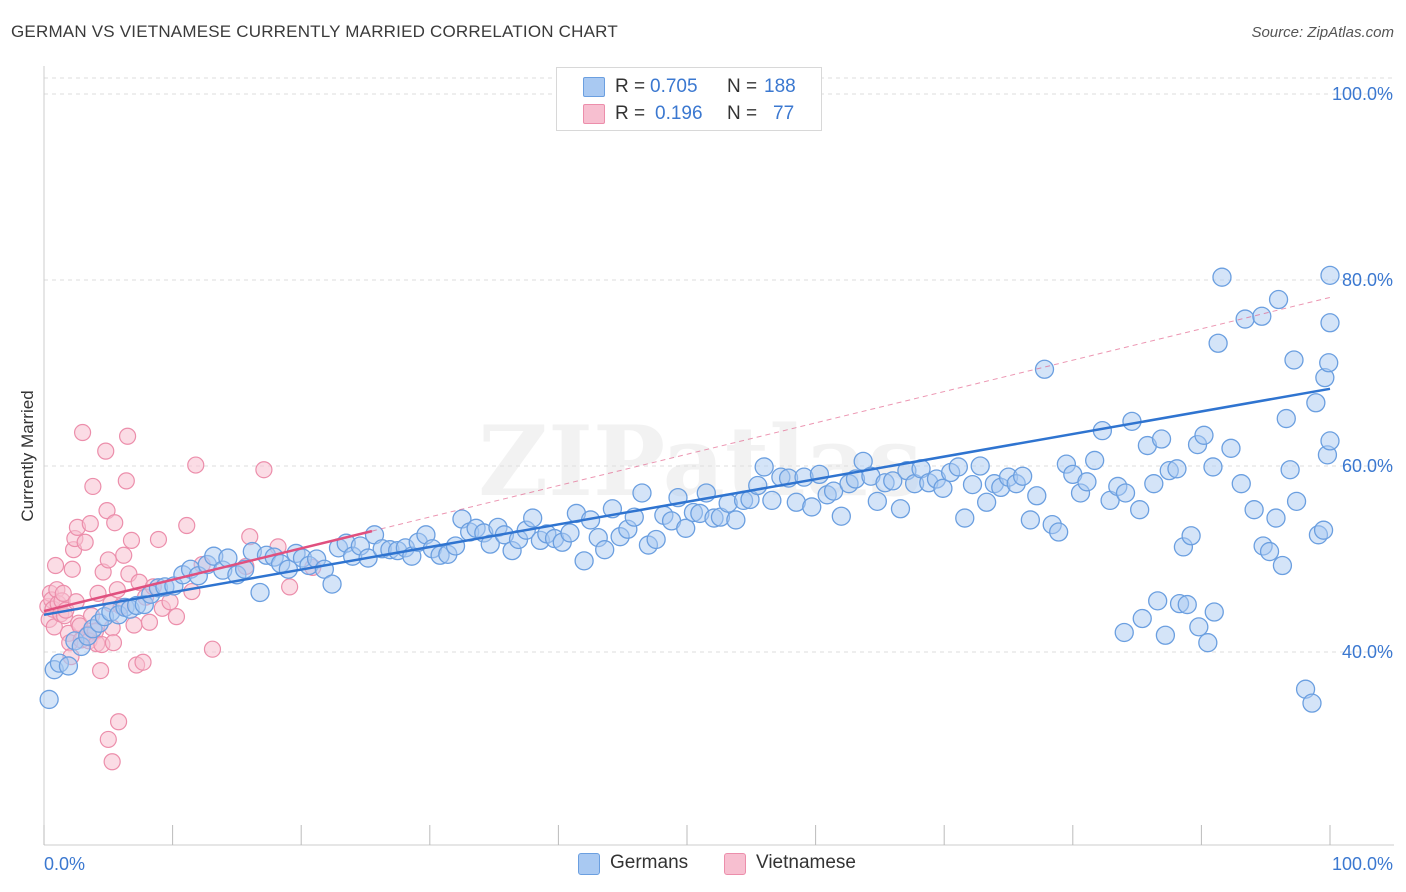  I want to click on y-tick-label: 60.0%, so click(1367, 466).